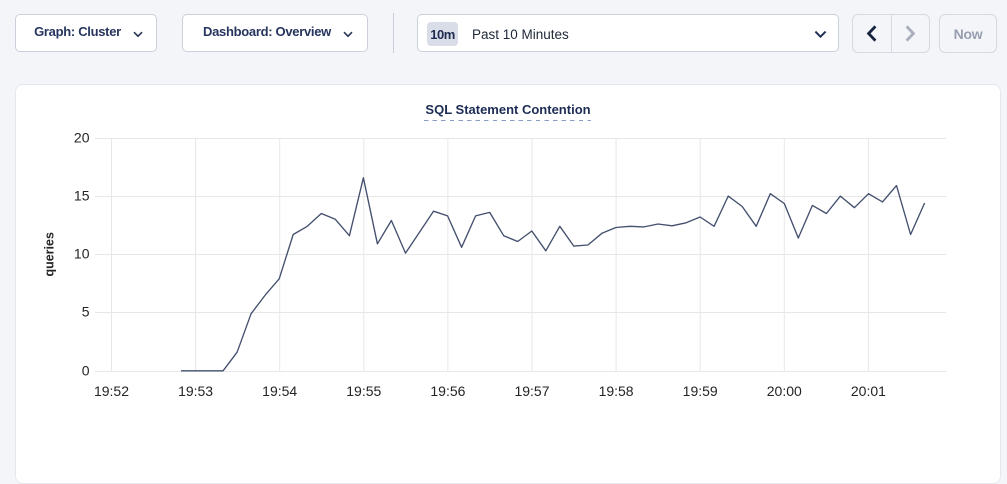 Image resolution: width=1007 pixels, height=484 pixels. Describe the element at coordinates (49, 254) in the screenshot. I see `svg-text: queries` at that location.